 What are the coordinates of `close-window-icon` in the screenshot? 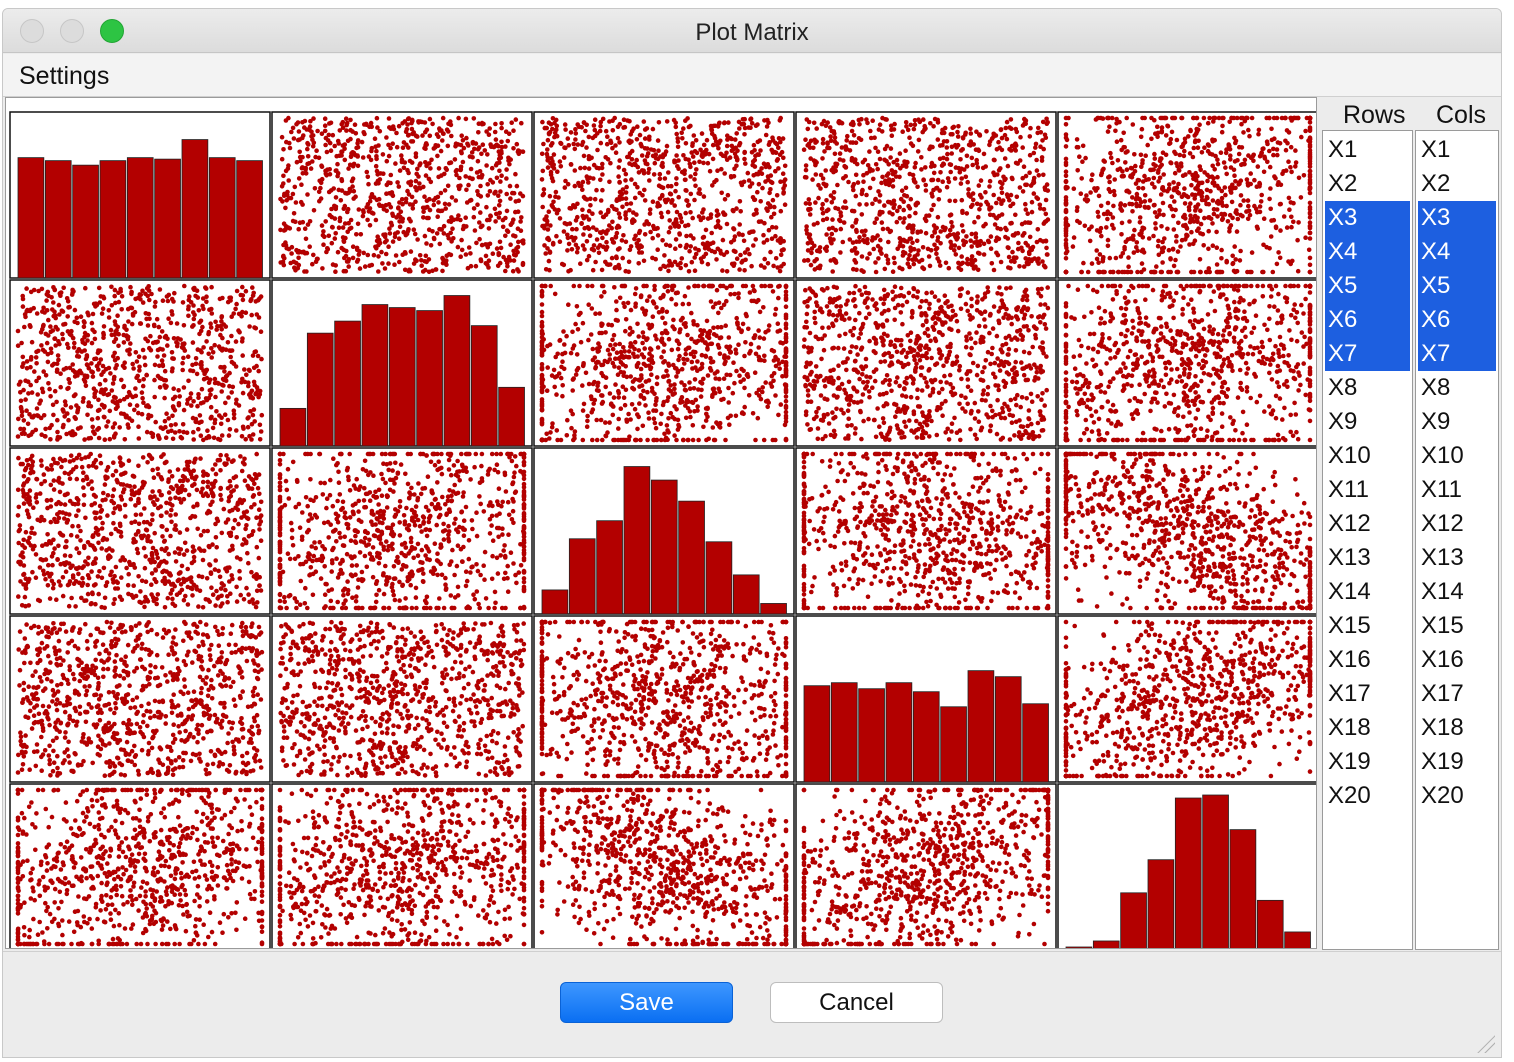 It's located at (32, 31).